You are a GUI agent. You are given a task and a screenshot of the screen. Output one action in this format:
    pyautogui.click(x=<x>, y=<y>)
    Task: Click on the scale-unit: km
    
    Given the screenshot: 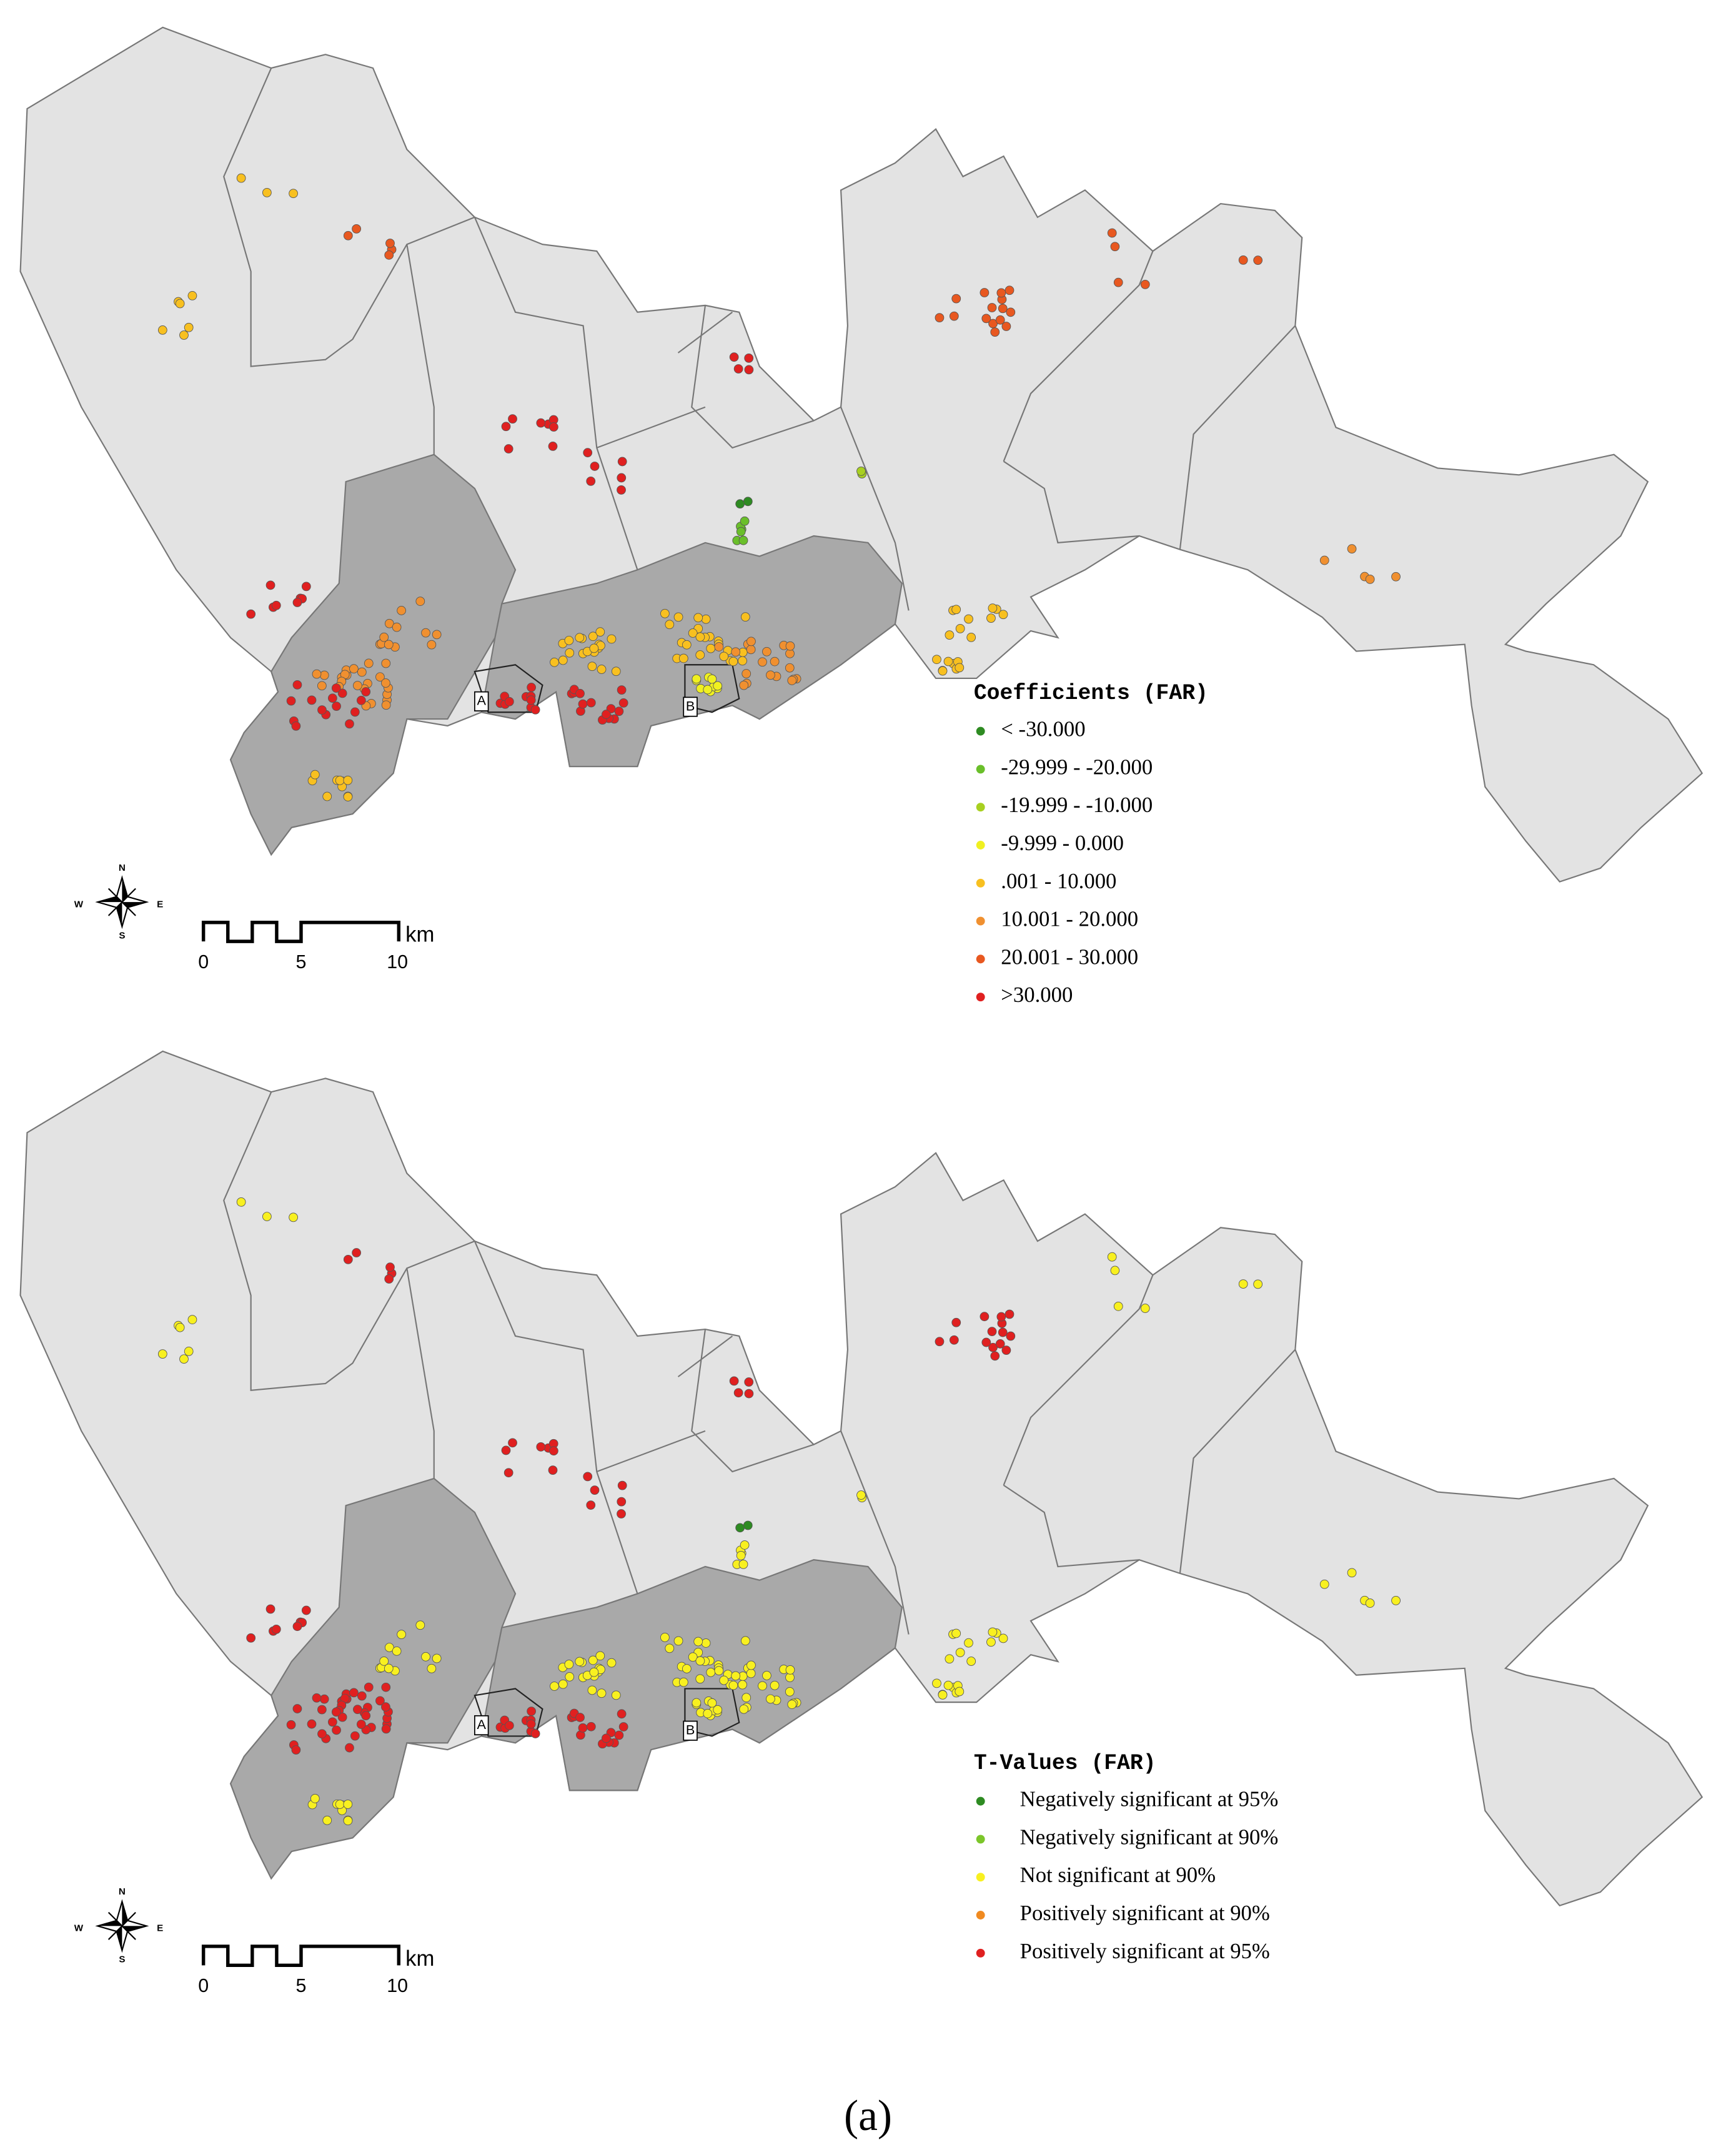 What is the action you would take?
    pyautogui.click(x=419, y=935)
    